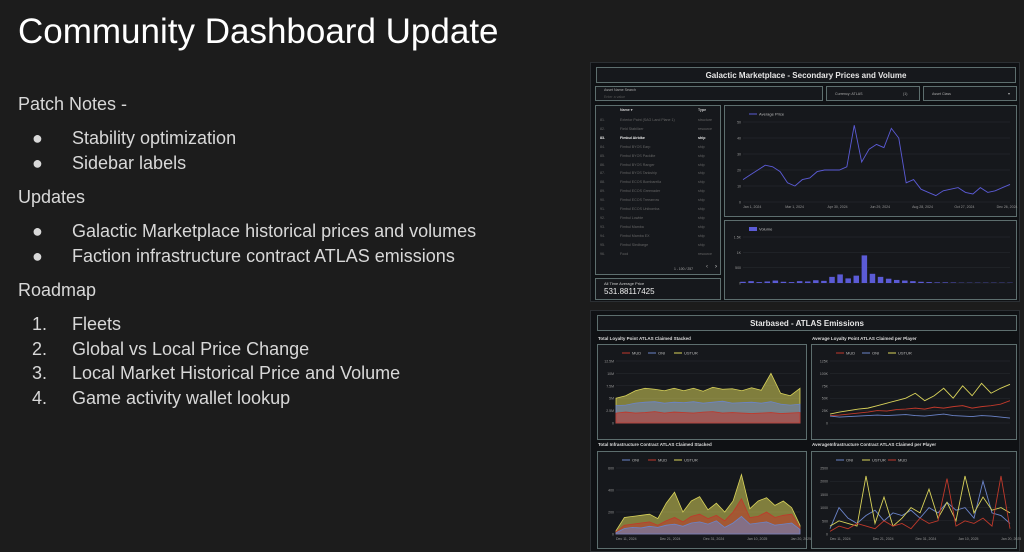 This screenshot has width=1024, height=552. I want to click on table-row: 94. Fimbul Mamba EX ship, so click(658, 238).